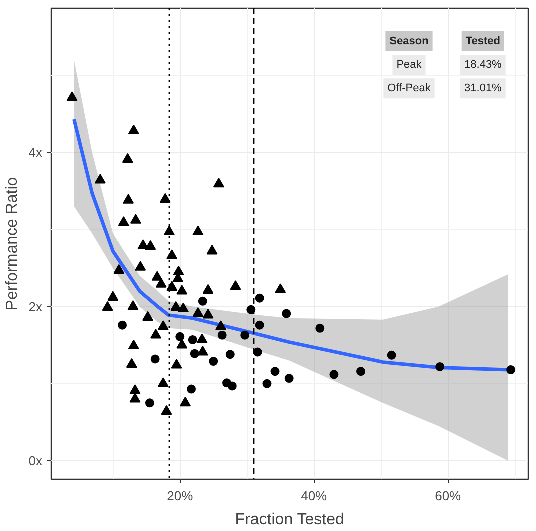 Image resolution: width=536 pixels, height=531 pixels. Describe the element at coordinates (12, 244) in the screenshot. I see `y-axis-title: Performance Ratio` at that location.